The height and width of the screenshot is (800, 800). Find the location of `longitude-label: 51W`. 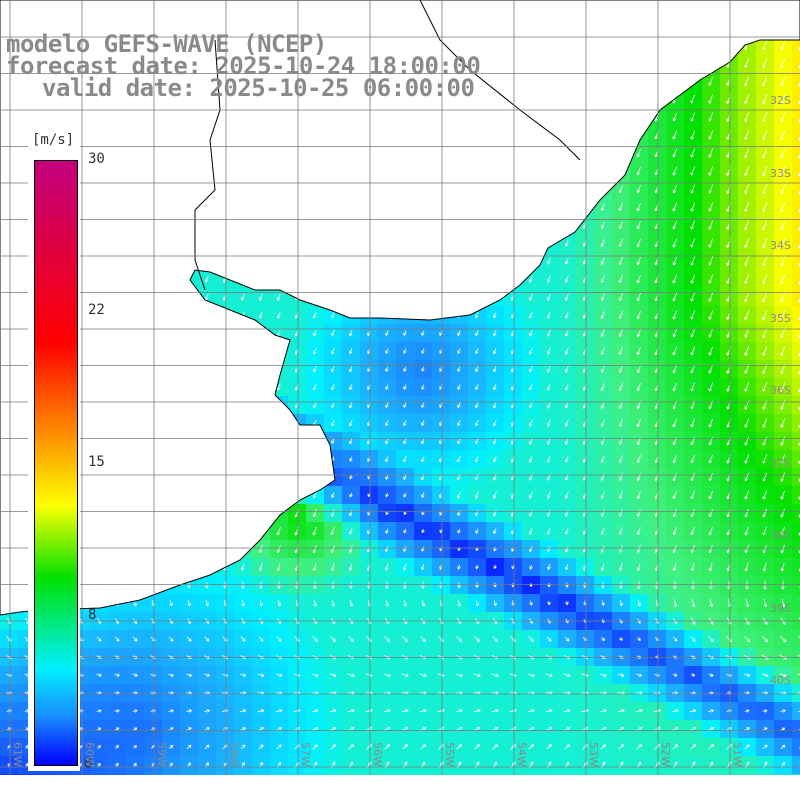

longitude-label: 51W is located at coordinates (737, 754).